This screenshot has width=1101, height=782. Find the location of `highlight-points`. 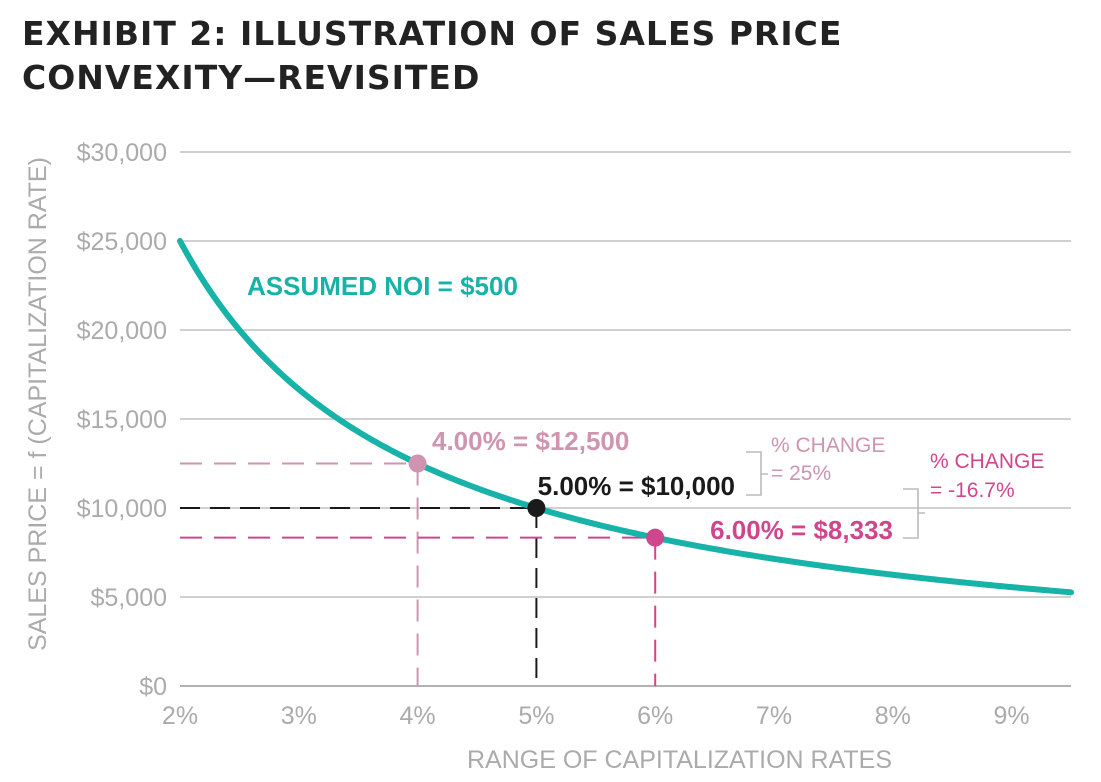

highlight-points is located at coordinates (536, 500).